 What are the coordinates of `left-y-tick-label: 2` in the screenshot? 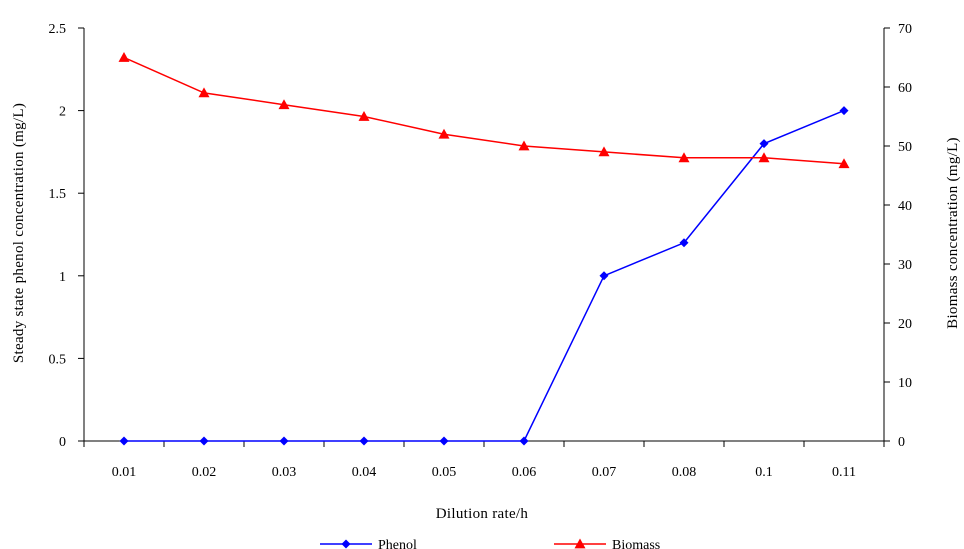 It's located at (62, 112).